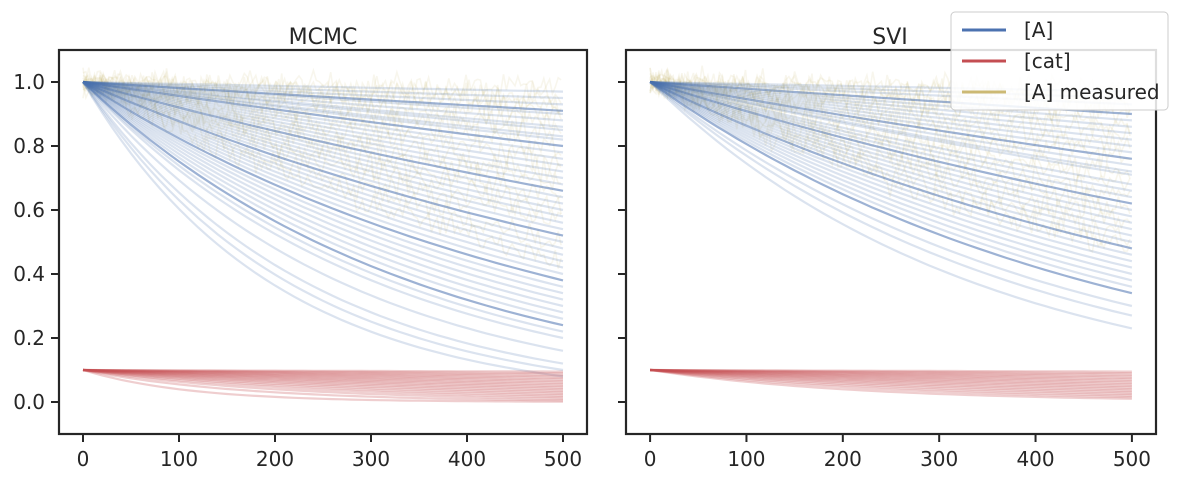  Describe the element at coordinates (843, 459) in the screenshot. I see `svi-x-tick-label-2: 200` at that location.